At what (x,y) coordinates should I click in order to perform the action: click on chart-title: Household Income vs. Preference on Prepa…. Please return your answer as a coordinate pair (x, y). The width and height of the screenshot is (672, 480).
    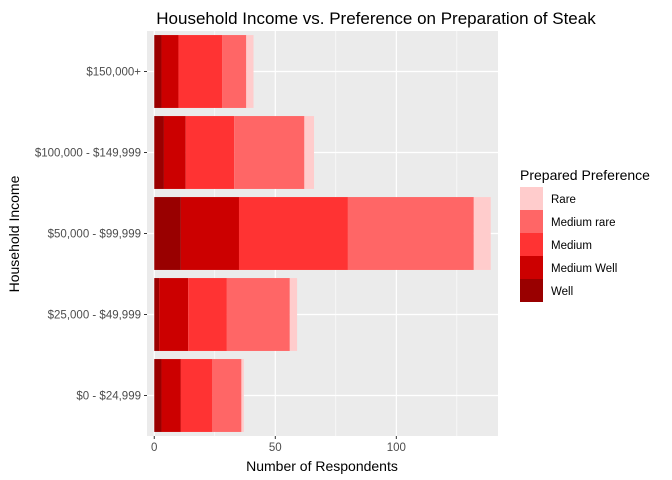
    Looking at the image, I should click on (376, 18).